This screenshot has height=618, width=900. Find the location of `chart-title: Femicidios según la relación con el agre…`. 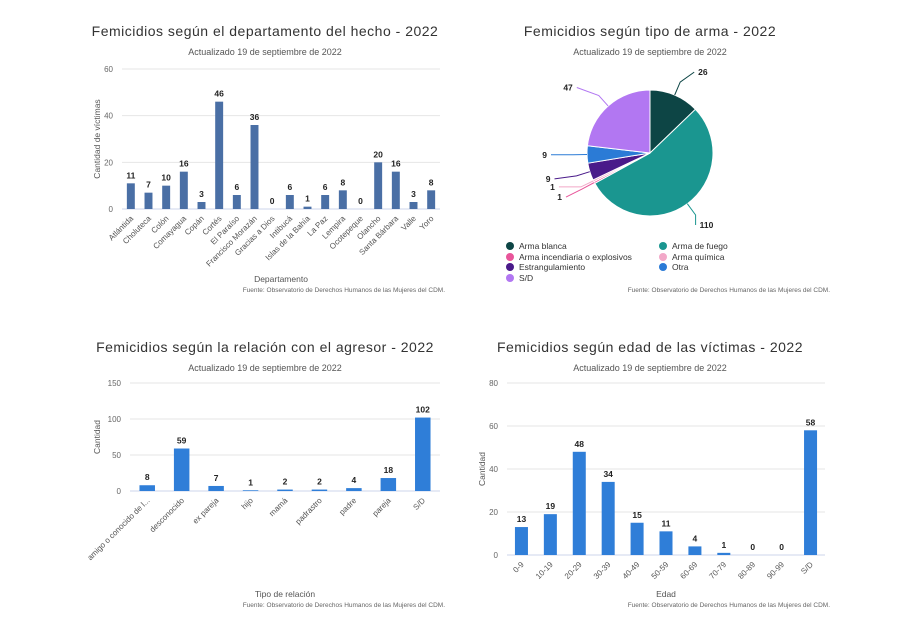

chart-title: Femicidios según la relación con el agre… is located at coordinates (265, 347).